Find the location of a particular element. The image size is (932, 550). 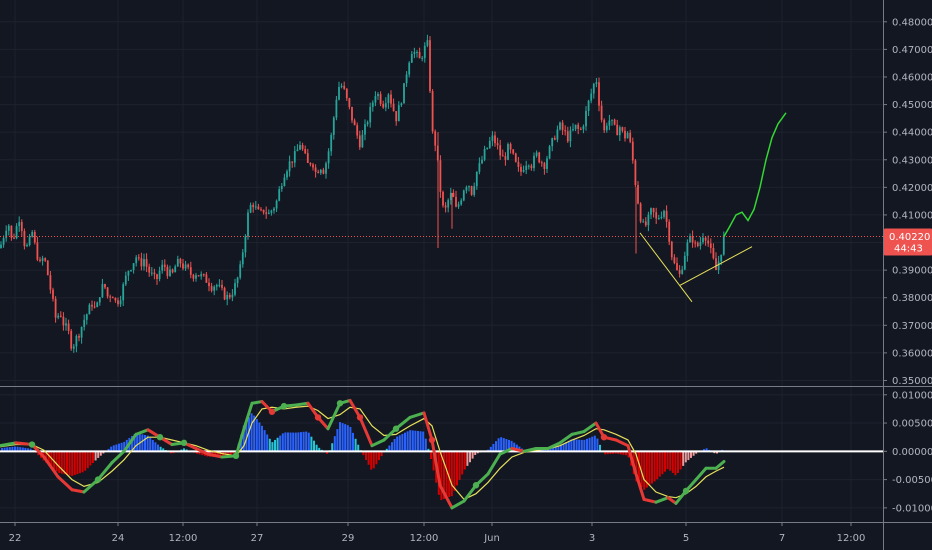

x-tick-label: 3 is located at coordinates (592, 538).